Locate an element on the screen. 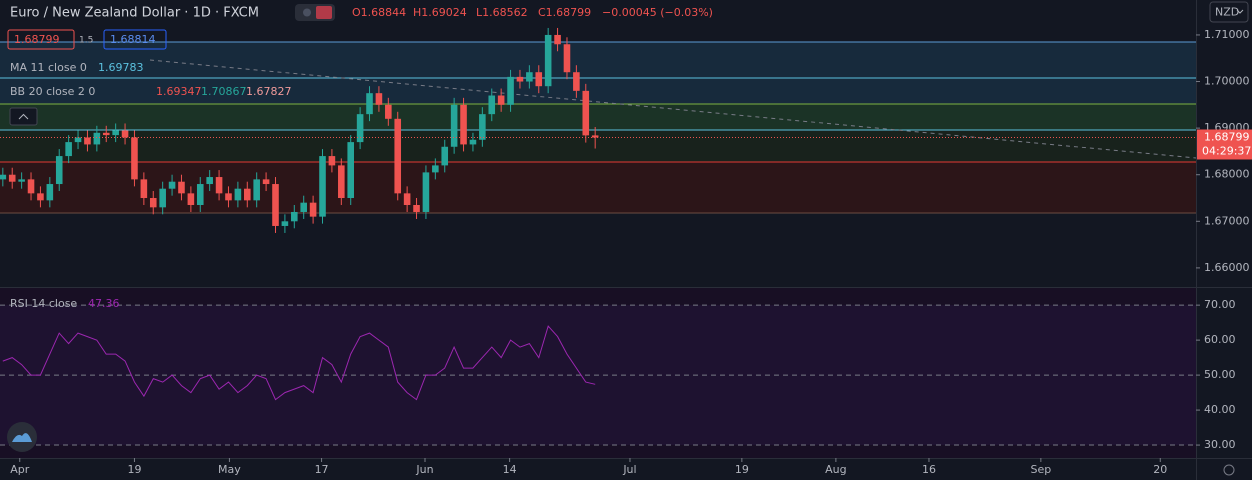 The image size is (1252, 480). x-tick-label: 17 is located at coordinates (322, 469).